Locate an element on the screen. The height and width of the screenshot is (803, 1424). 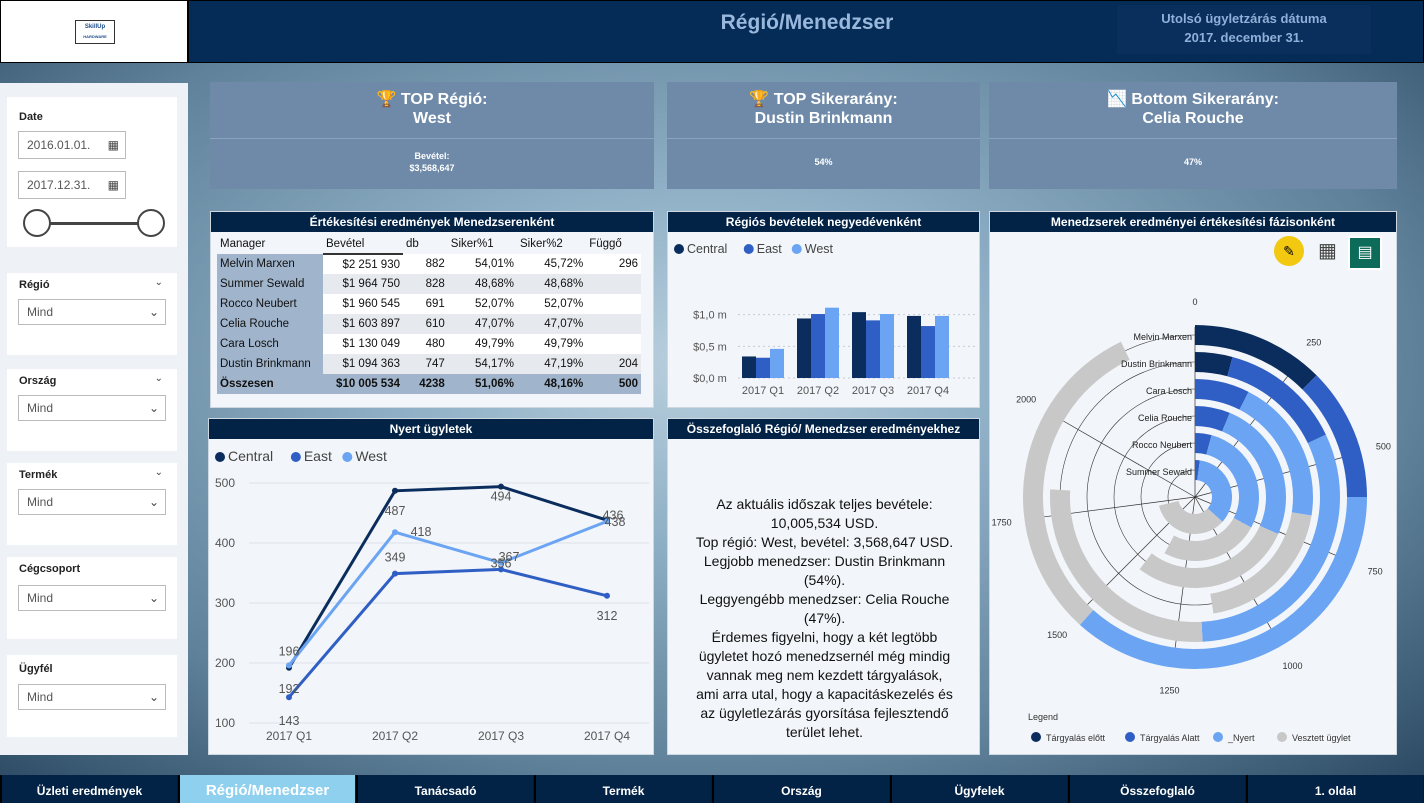
table-row: Celia Rouche $1 603 897 610 47,07% 47,07% is located at coordinates (429, 324).